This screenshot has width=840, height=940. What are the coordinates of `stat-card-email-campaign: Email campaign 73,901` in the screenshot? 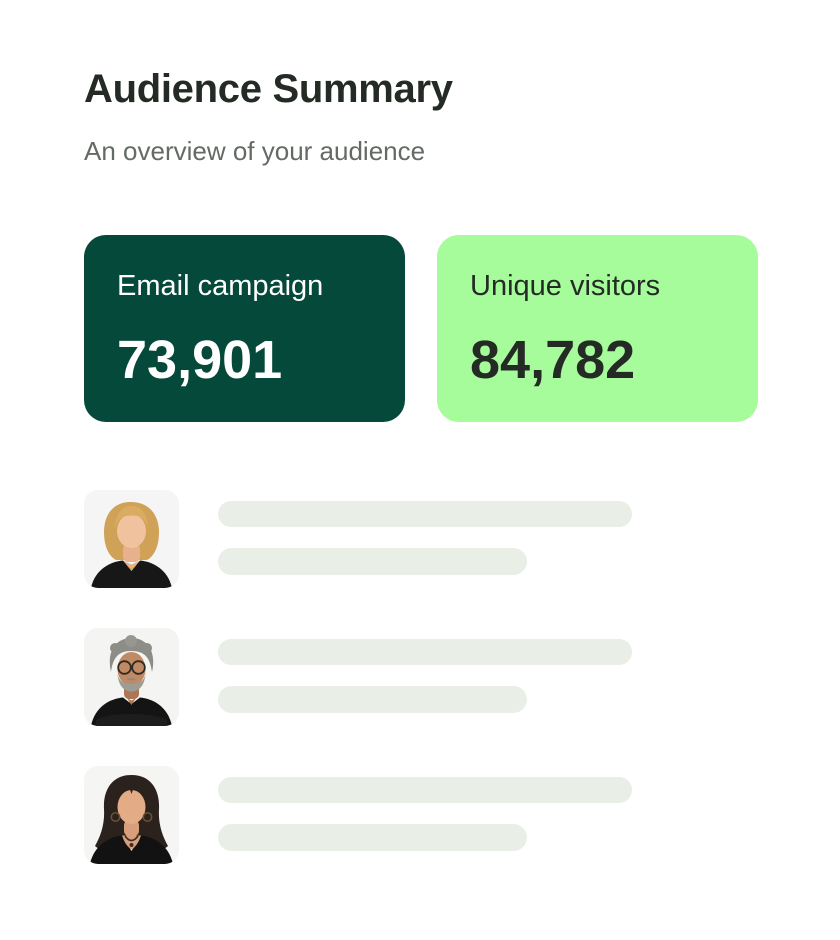 It's located at (244, 328).